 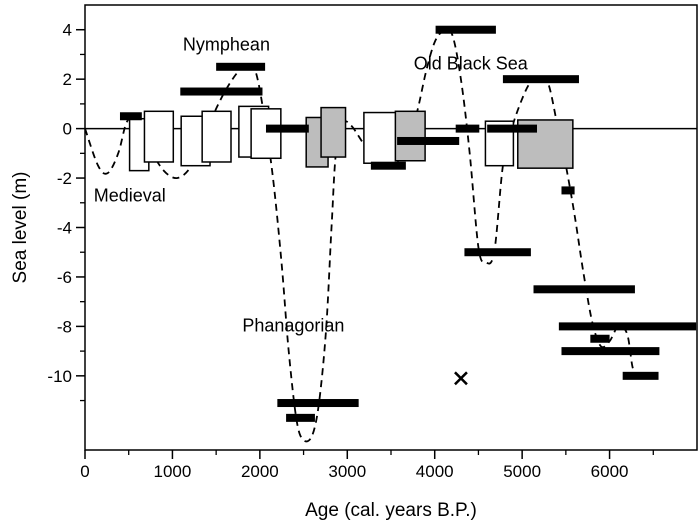 I want to click on y-axis-title: Sea level (m), so click(x=20, y=228).